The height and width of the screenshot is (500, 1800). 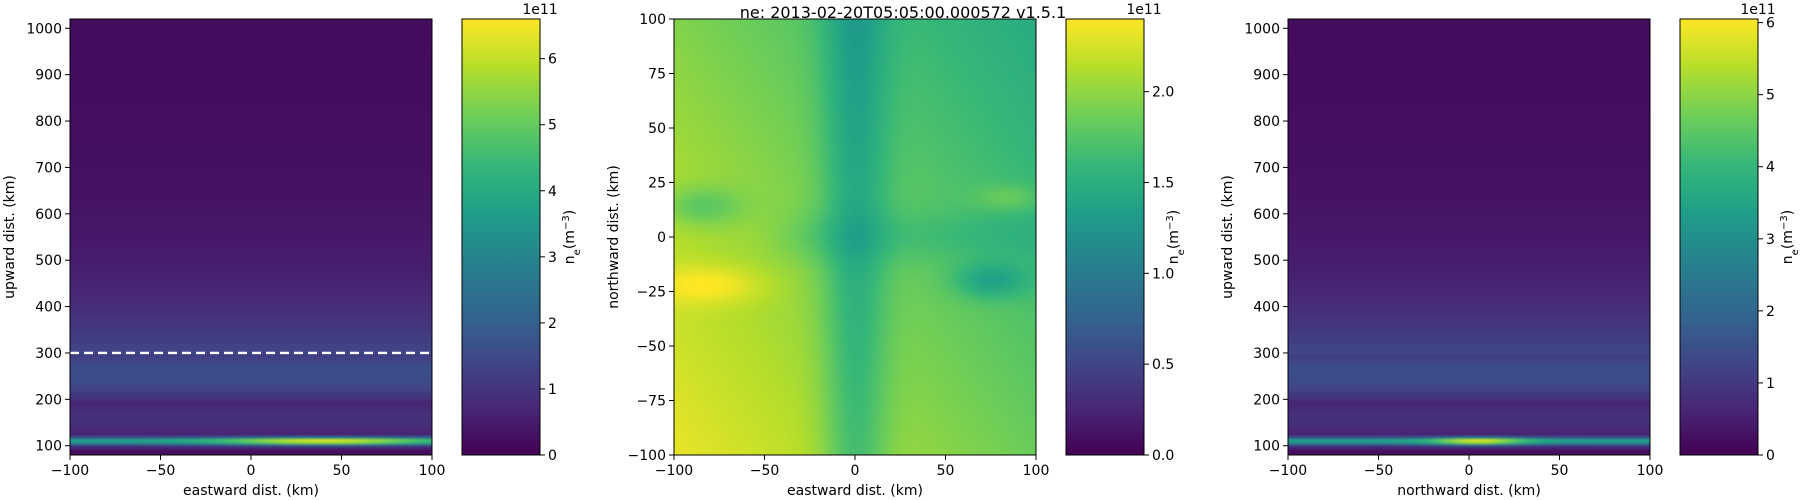 What do you see at coordinates (1163, 456) in the screenshot?
I see `colorbar-tick-label: 0.0` at bounding box center [1163, 456].